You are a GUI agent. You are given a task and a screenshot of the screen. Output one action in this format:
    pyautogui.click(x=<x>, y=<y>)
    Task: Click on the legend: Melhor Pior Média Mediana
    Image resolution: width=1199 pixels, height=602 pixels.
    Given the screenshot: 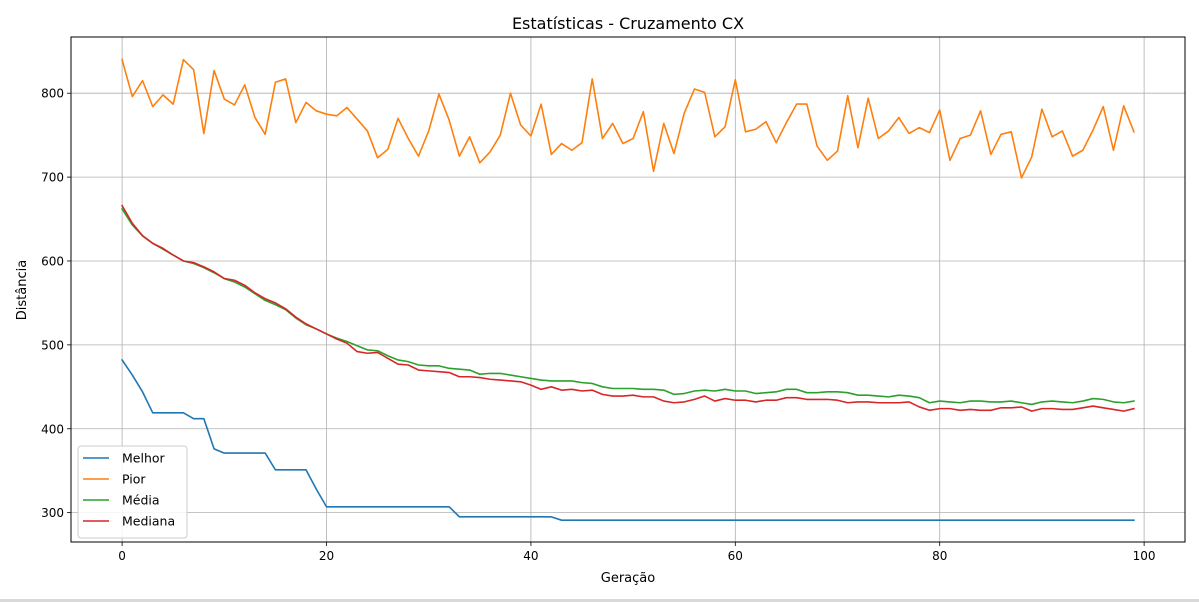 What is the action you would take?
    pyautogui.click(x=132, y=492)
    